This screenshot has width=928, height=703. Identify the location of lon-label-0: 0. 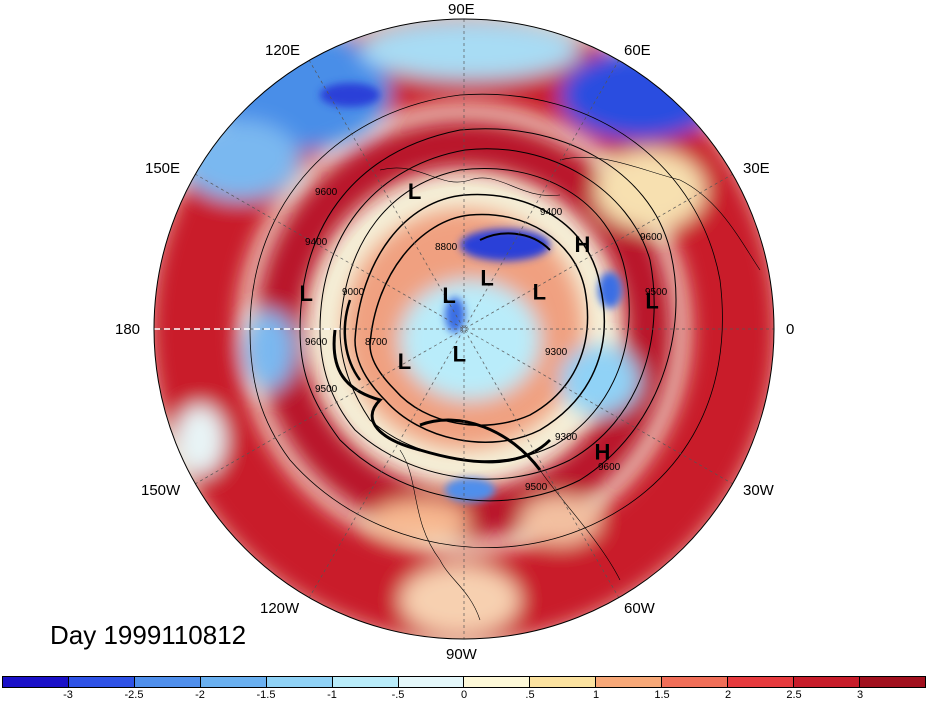
(790, 329).